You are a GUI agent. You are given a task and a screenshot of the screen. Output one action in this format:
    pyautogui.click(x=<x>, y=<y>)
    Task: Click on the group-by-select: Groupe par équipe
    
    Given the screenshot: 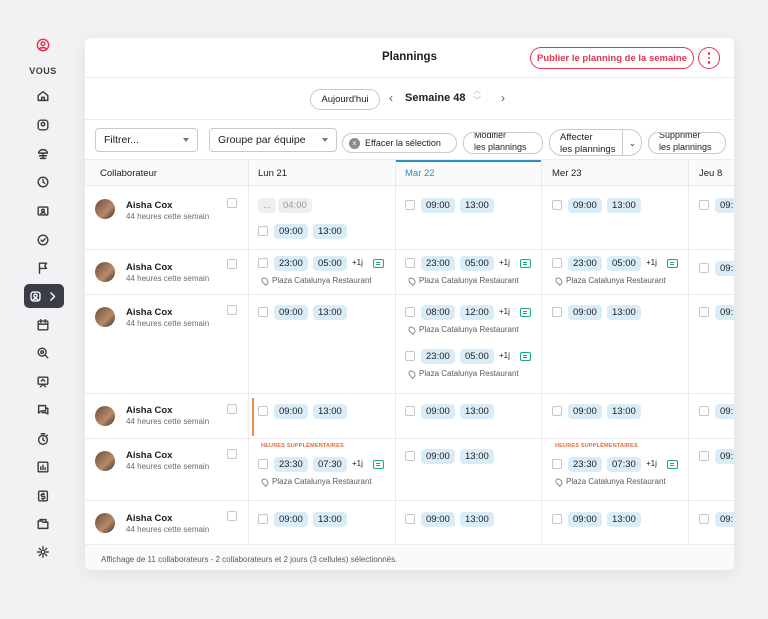 What is the action you would take?
    pyautogui.click(x=273, y=140)
    